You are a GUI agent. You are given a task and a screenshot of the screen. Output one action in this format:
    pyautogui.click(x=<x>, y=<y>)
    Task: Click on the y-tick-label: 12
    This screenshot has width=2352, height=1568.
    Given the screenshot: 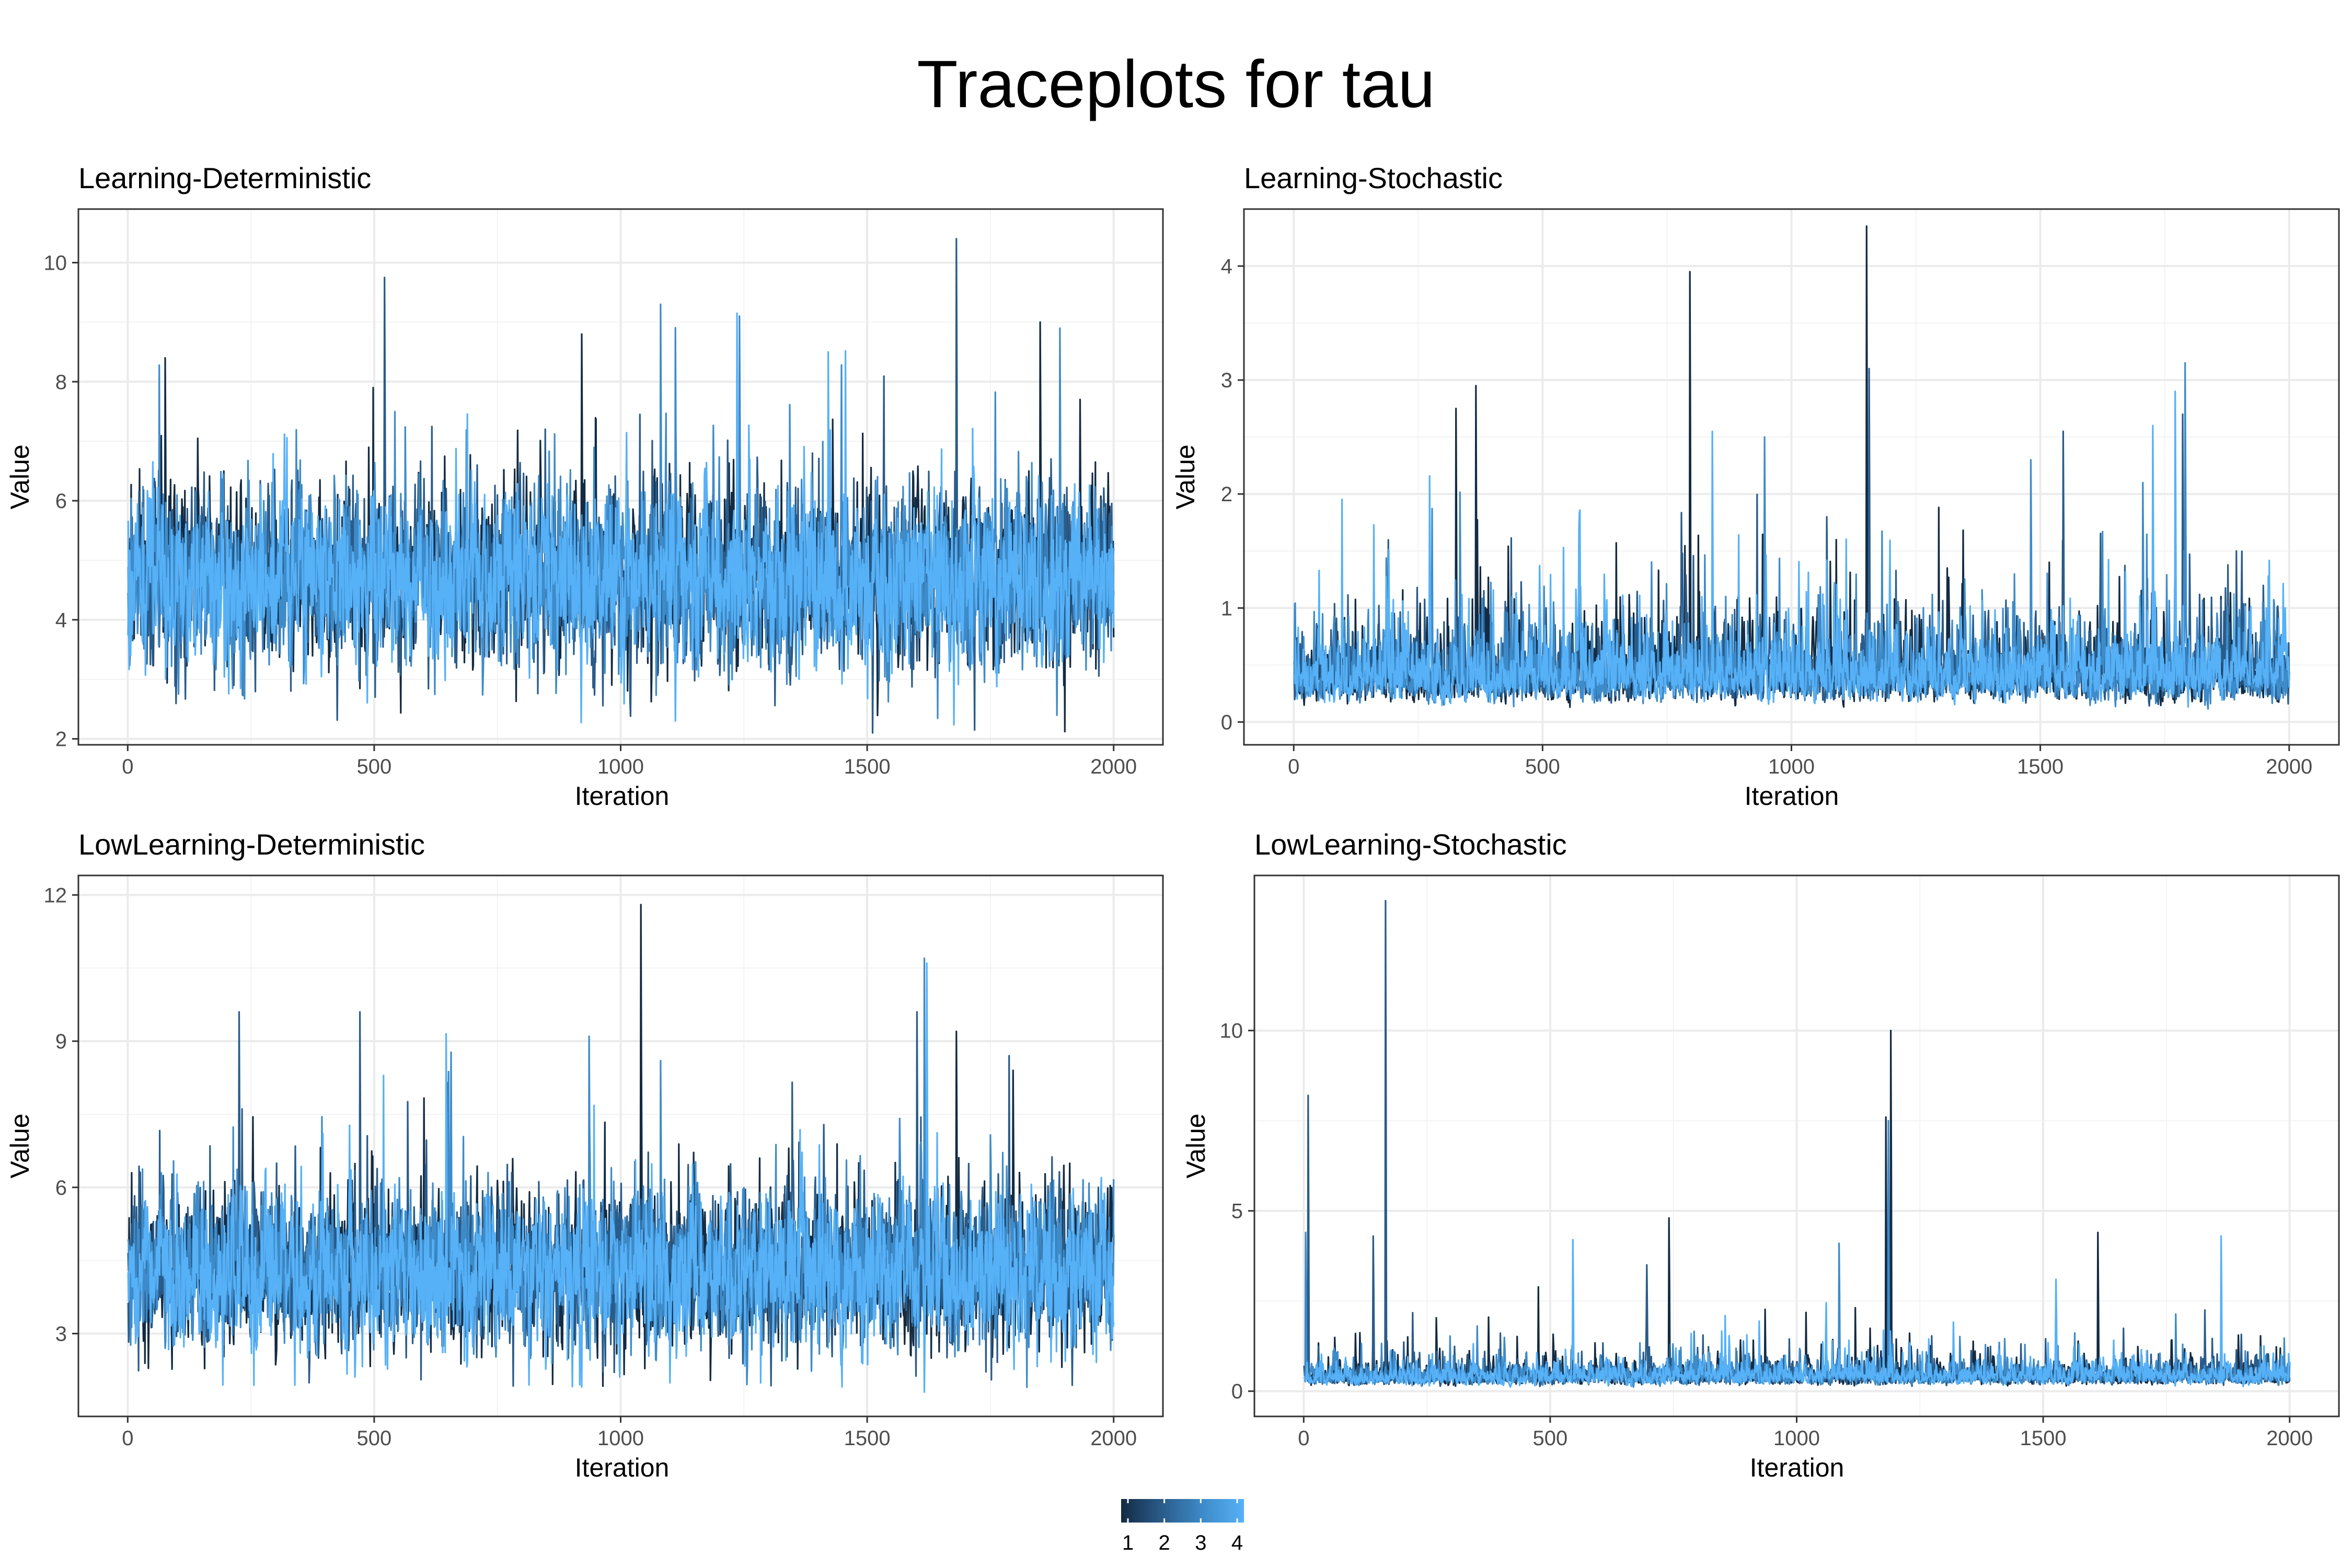 What is the action you would take?
    pyautogui.click(x=55, y=895)
    